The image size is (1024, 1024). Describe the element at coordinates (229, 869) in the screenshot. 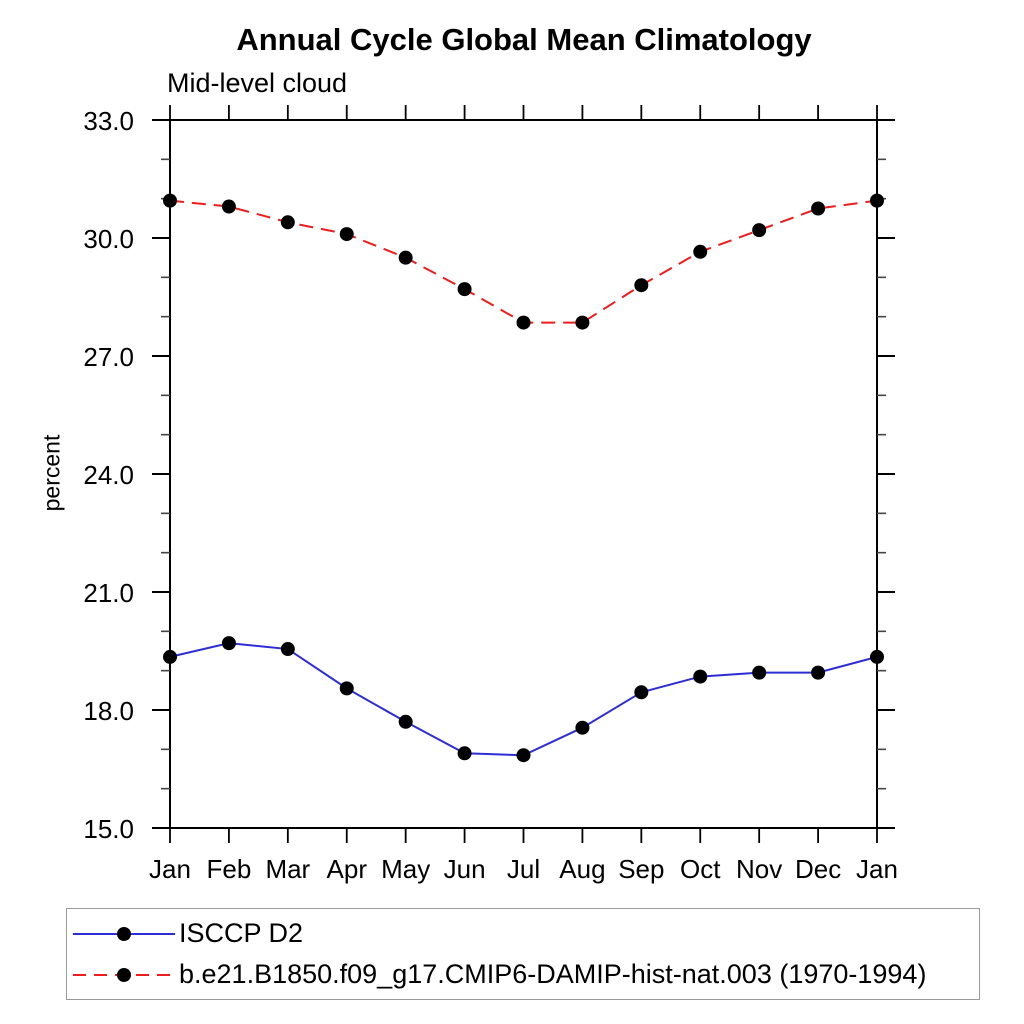

I see `x-tick-label: Feb` at that location.